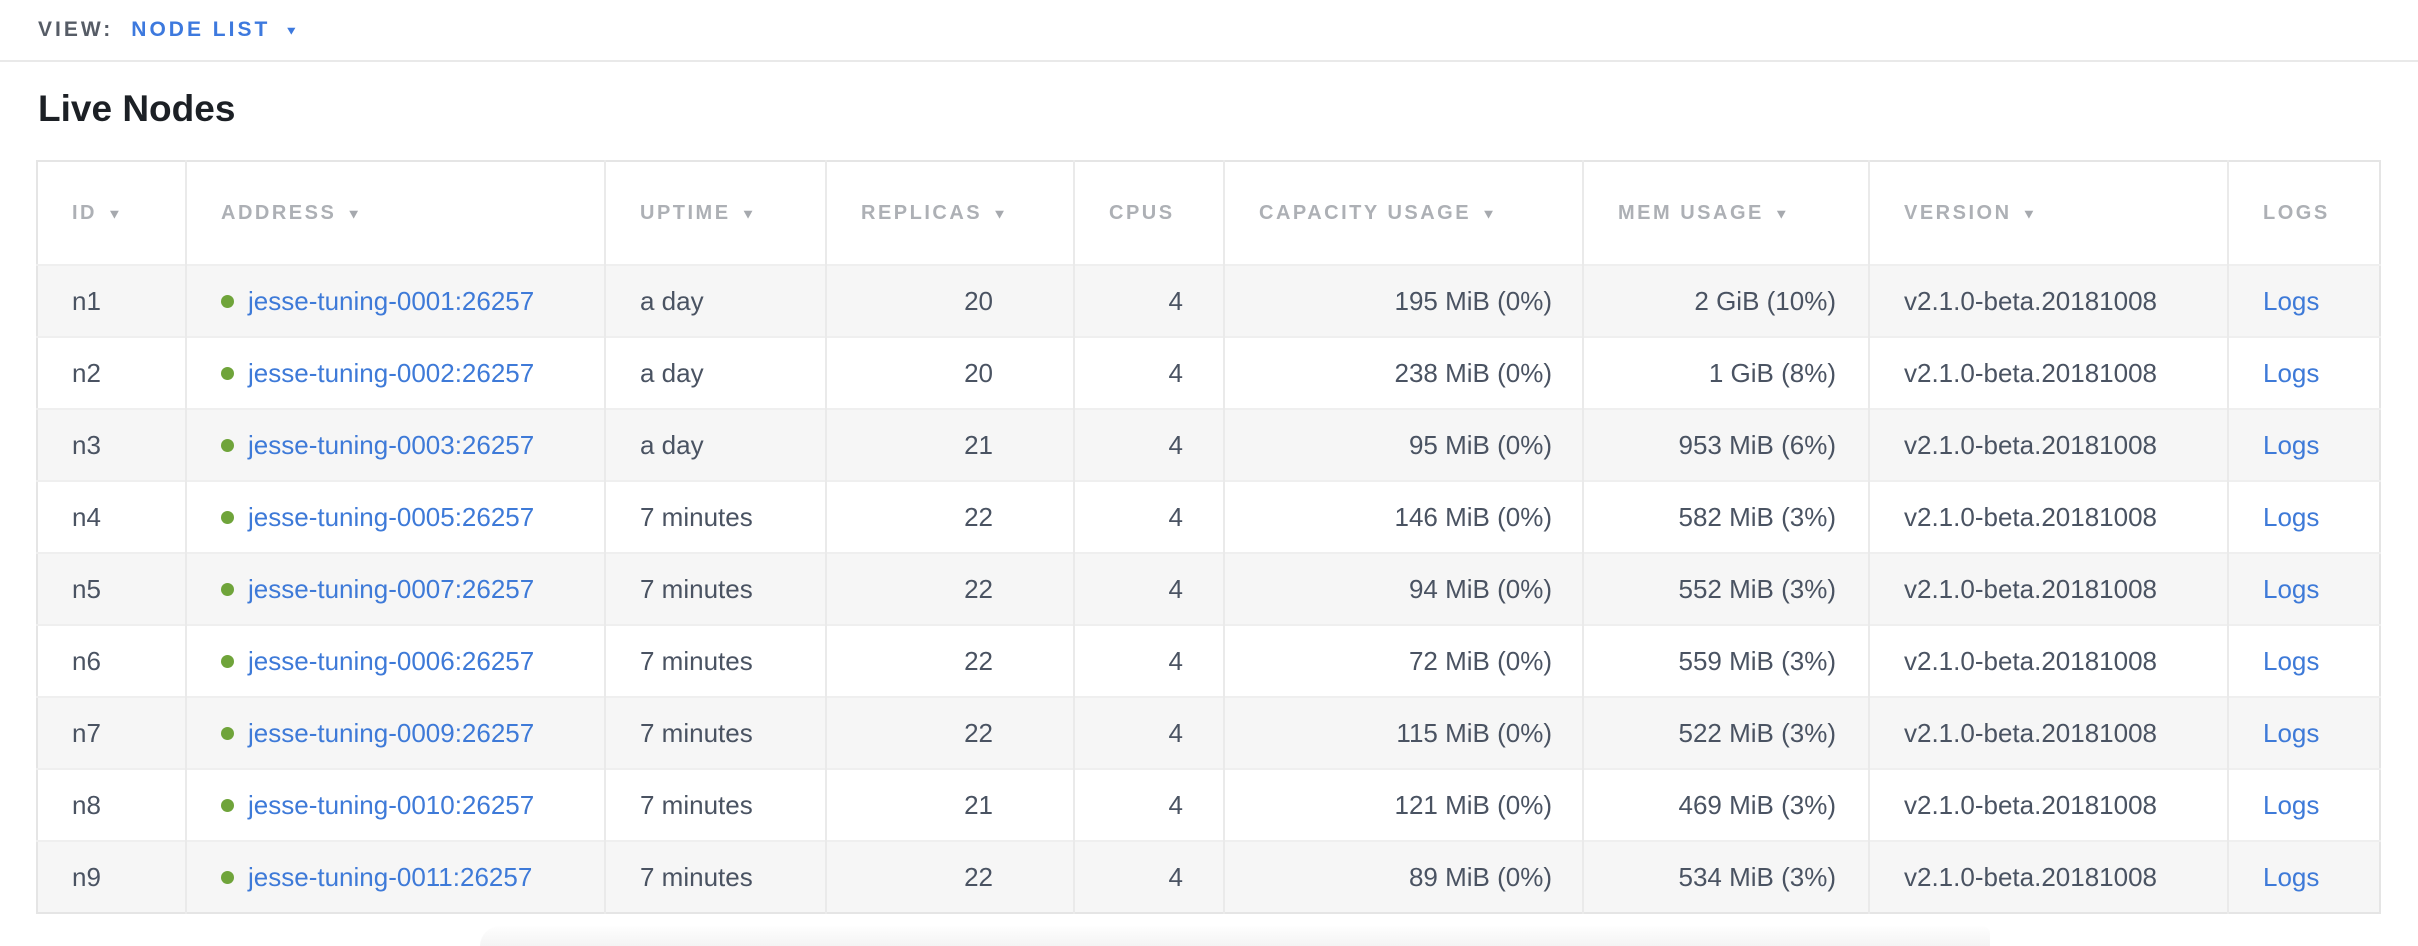 The image size is (2418, 946). What do you see at coordinates (1404, 805) in the screenshot?
I see `cell-capacity: 121 MiB (0%)` at bounding box center [1404, 805].